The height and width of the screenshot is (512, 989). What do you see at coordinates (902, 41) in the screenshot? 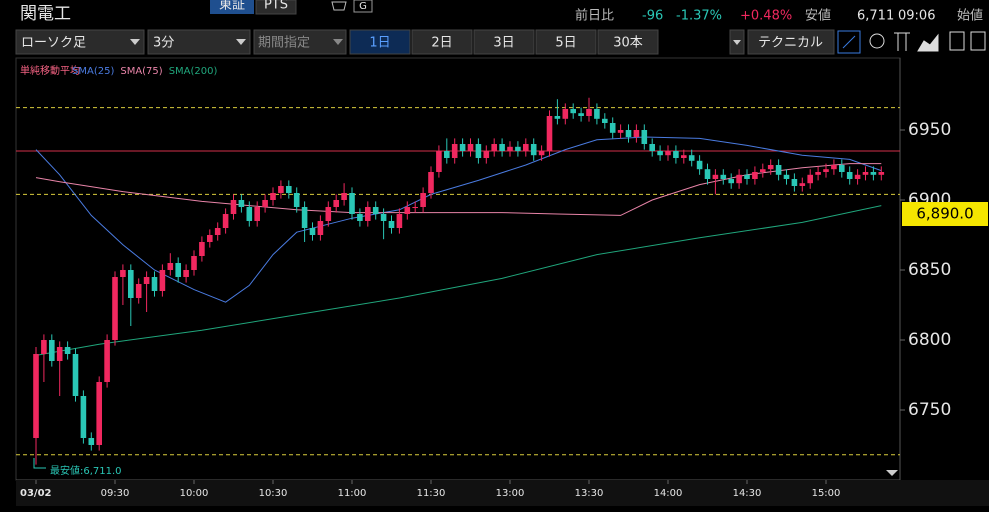
I see `split-icon` at bounding box center [902, 41].